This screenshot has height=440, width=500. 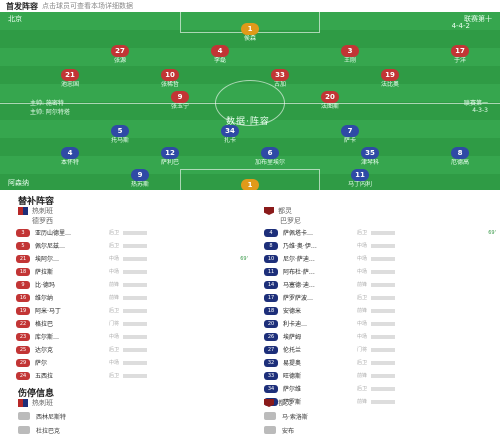 I want to click on sub-row: 3 亚历山德里… 后卫, so click(x=132, y=232).